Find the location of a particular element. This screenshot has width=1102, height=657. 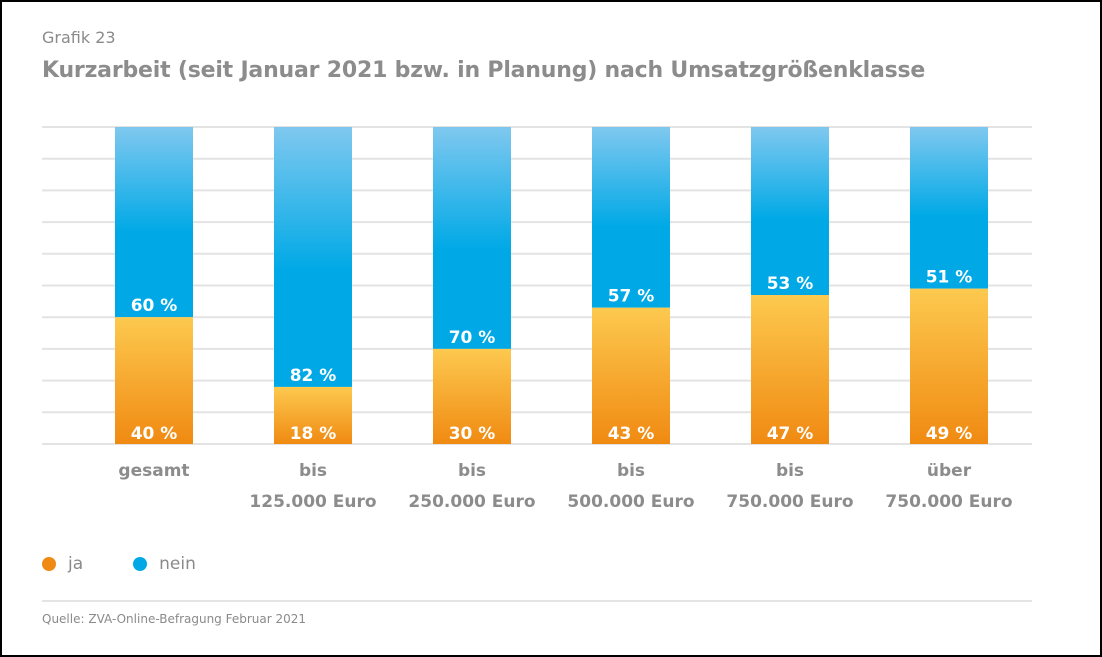

x-tick-label: gesamt is located at coordinates (153, 471).